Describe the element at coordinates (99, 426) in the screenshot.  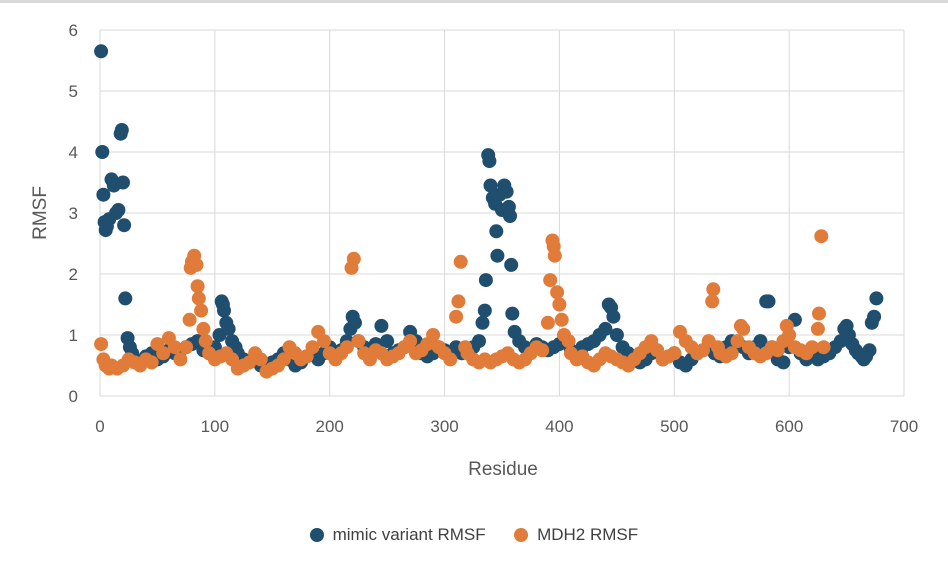
I see `x-tick-label: 0` at that location.